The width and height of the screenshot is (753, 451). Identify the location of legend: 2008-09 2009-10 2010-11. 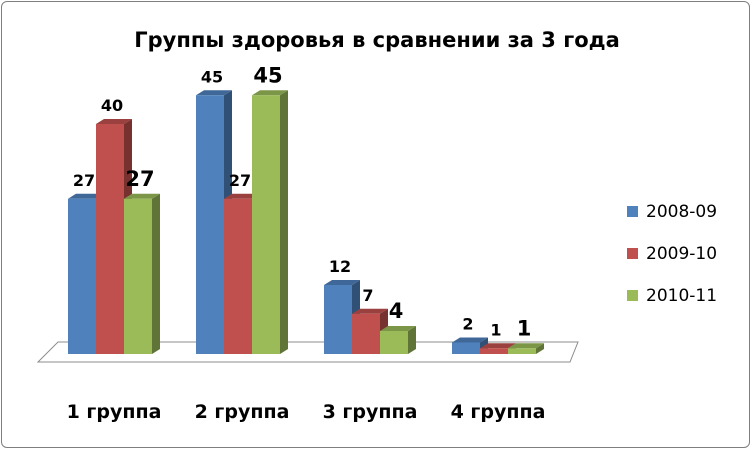
(672, 254).